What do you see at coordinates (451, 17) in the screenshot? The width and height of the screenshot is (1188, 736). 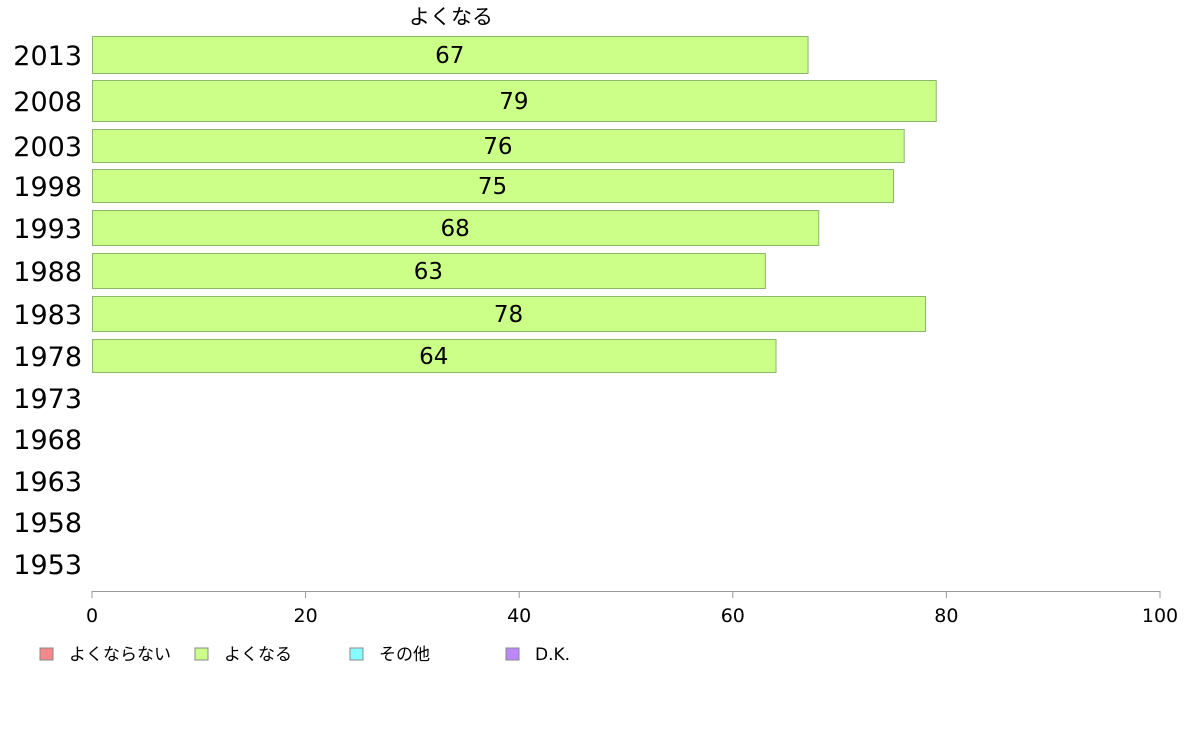 I see `series-title: よくなる` at bounding box center [451, 17].